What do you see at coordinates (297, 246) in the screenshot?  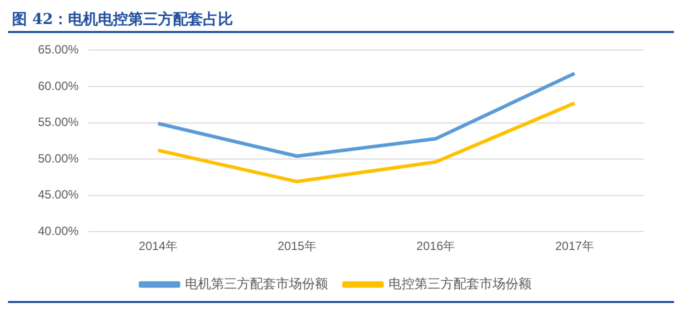 I see `x-tick-label: 2015年` at bounding box center [297, 246].